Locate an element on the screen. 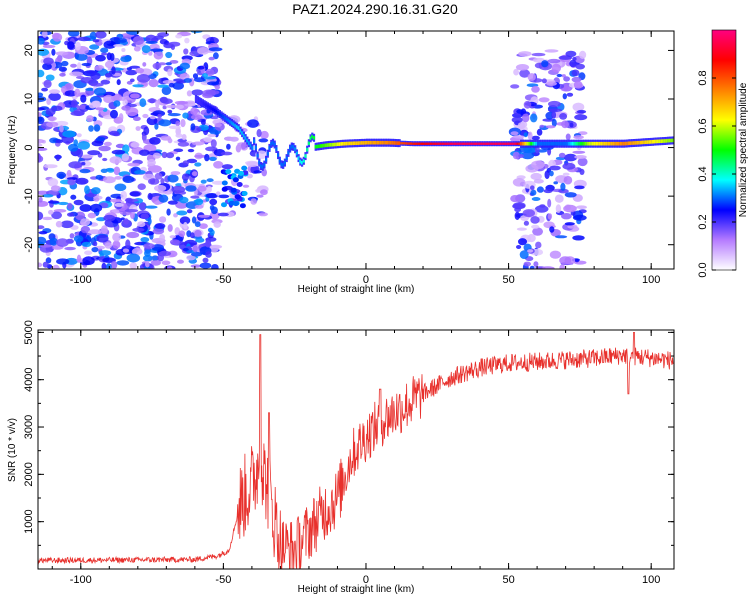  snr-y-tick-label: 5000 is located at coordinates (29, 332).